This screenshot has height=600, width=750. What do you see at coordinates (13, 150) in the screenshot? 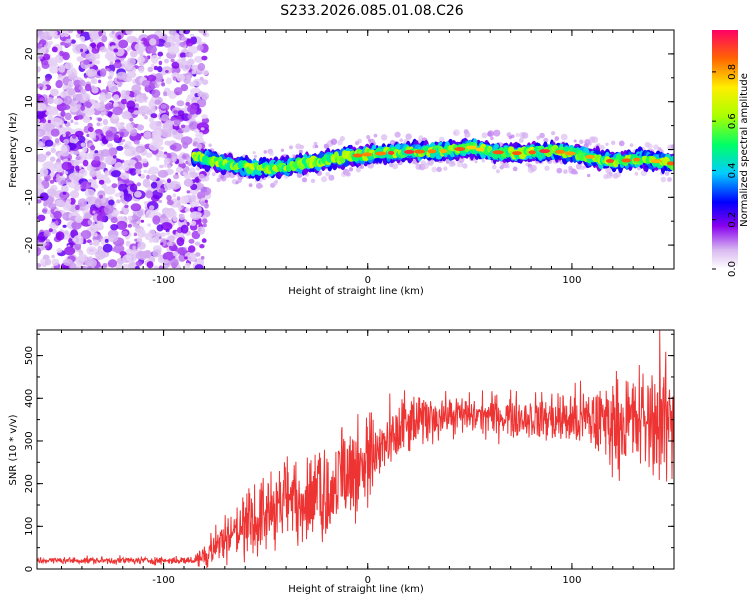
I see `spectrogram-ylabel: Frequency (Hz)` at bounding box center [13, 150].